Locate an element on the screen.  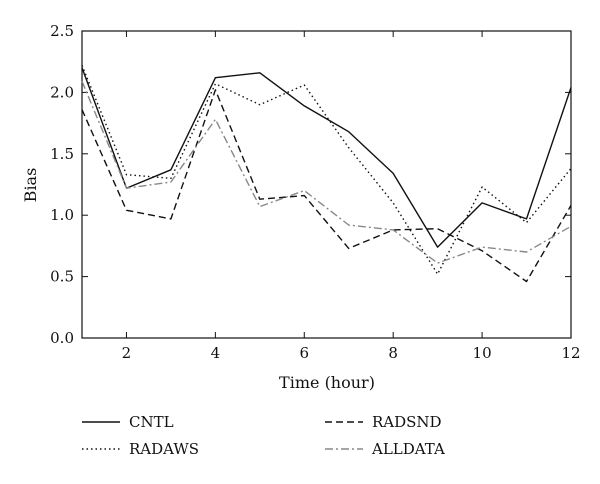
y-tick-label: 2.0 is located at coordinates (62, 92).